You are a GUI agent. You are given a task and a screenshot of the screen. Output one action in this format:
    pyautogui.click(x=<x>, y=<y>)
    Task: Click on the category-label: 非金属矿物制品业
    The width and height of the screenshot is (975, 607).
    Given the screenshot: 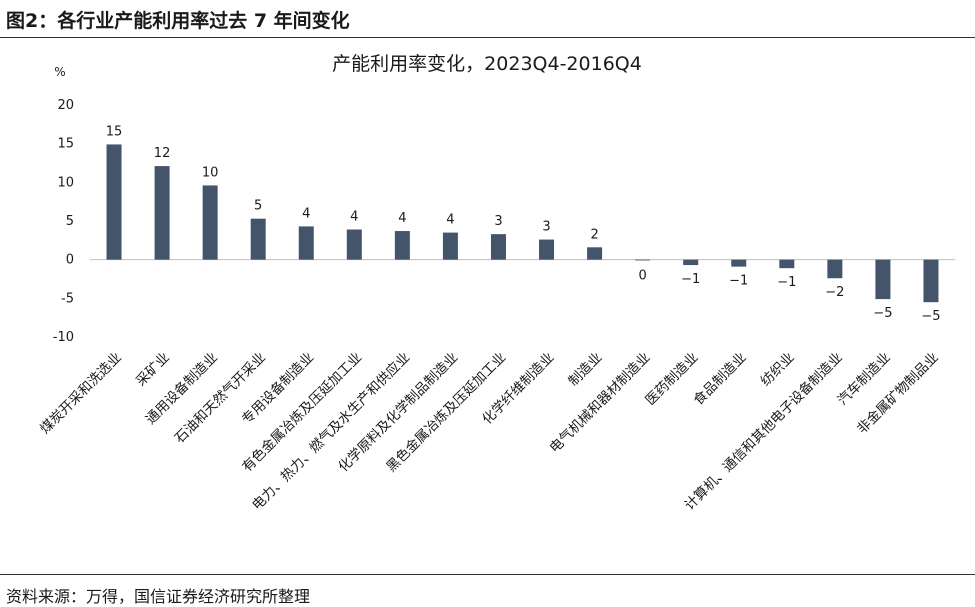 What is the action you would take?
    pyautogui.click(x=898, y=394)
    